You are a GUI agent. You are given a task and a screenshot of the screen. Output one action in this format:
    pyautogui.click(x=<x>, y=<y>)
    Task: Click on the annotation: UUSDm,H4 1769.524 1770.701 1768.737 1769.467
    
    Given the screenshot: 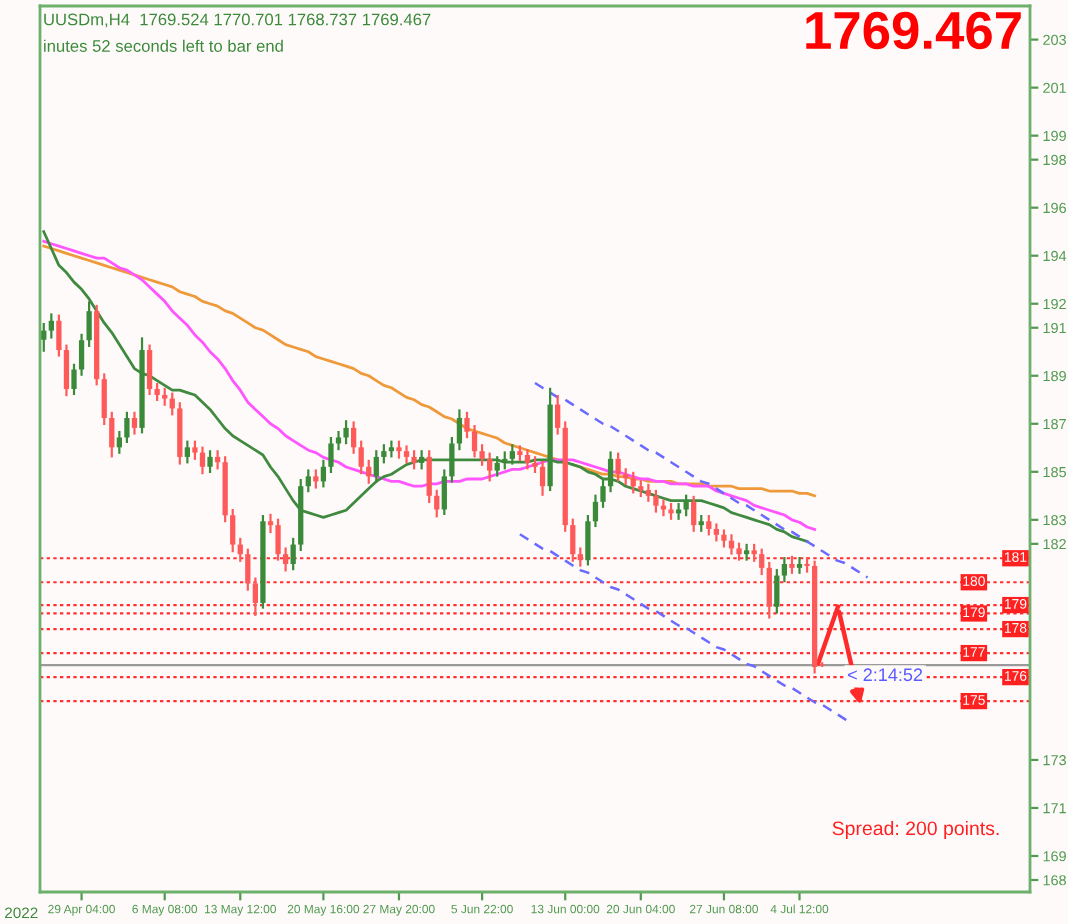 What is the action you would take?
    pyautogui.click(x=237, y=20)
    